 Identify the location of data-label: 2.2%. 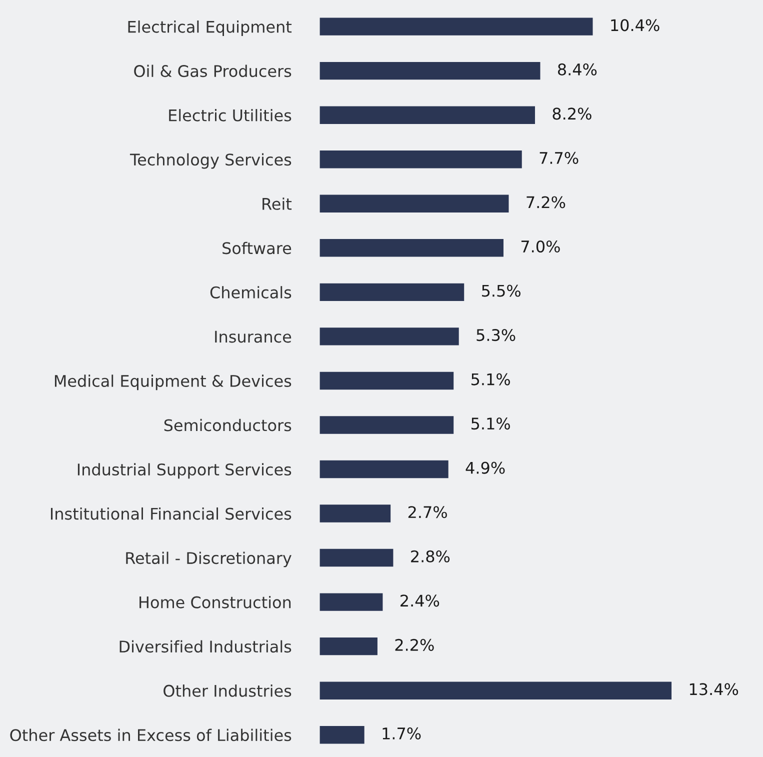
(414, 644).